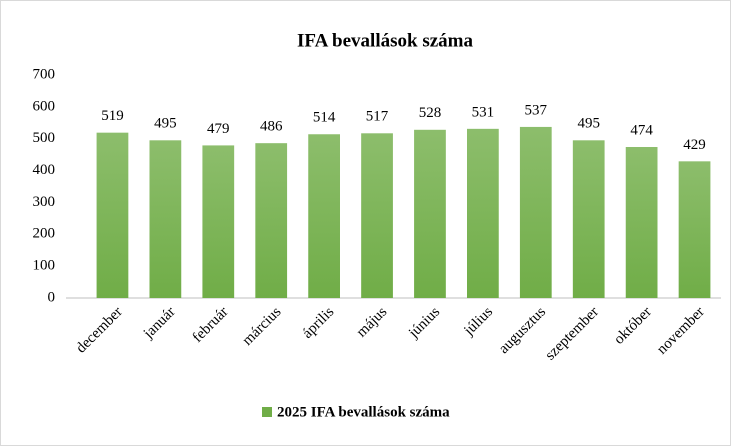 This screenshot has height=446, width=731. I want to click on y-tick-label: 300, so click(44, 202).